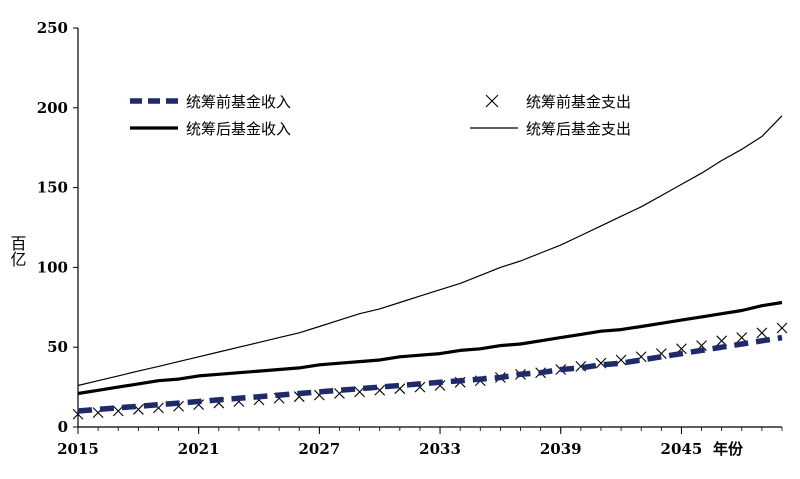 Image resolution: width=800 pixels, height=479 pixels. I want to click on x-tick-label: 2021, so click(199, 449).